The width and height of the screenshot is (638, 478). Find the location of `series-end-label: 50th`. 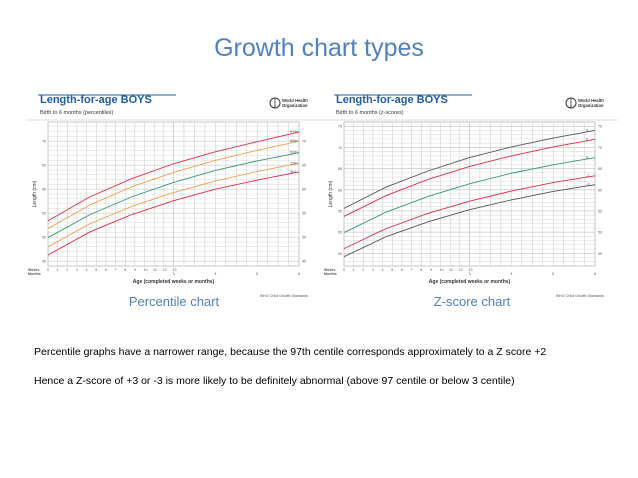

series-end-label: 50th is located at coordinates (294, 152).